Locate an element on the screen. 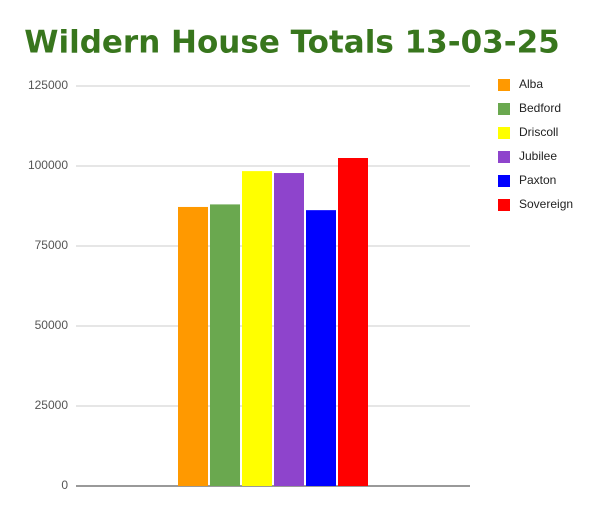 This screenshot has width=600, height=520. legend-label: Sovereign is located at coordinates (546, 204).